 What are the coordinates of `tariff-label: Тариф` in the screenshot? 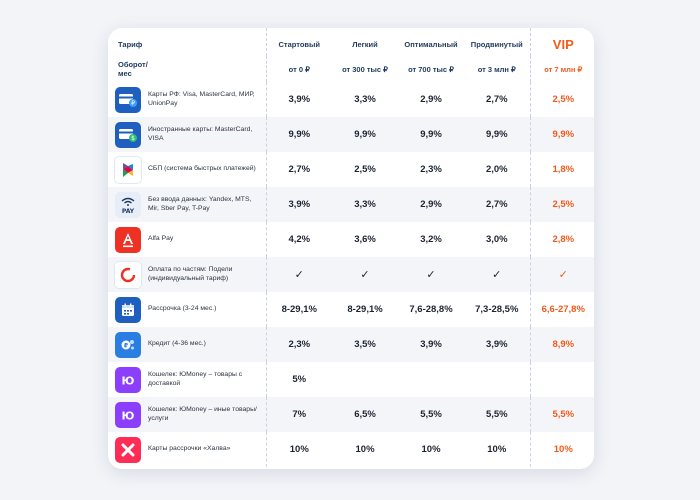 It's located at (130, 44).